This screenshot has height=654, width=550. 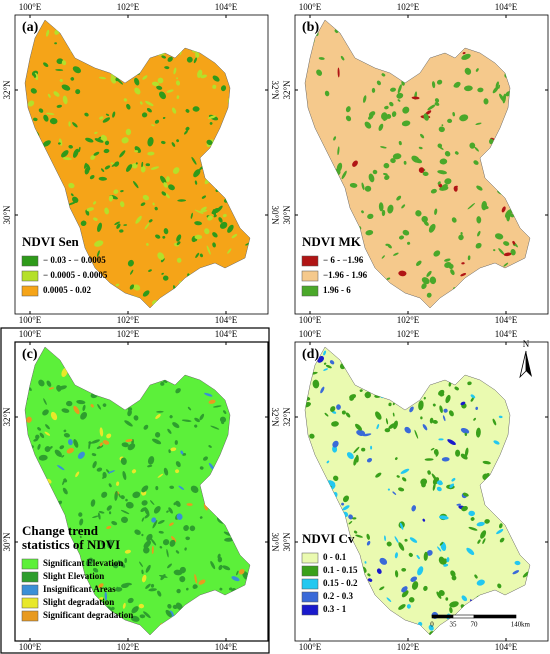 I want to click on legend-label: − 0.0005 - 0.0005, so click(x=75, y=275).